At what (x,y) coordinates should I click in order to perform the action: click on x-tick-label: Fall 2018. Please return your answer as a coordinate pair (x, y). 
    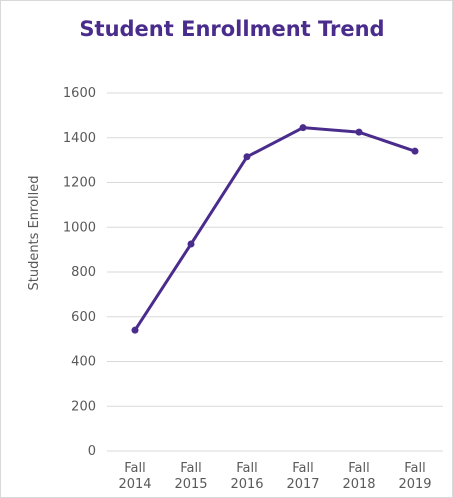
    Looking at the image, I should click on (358, 476).